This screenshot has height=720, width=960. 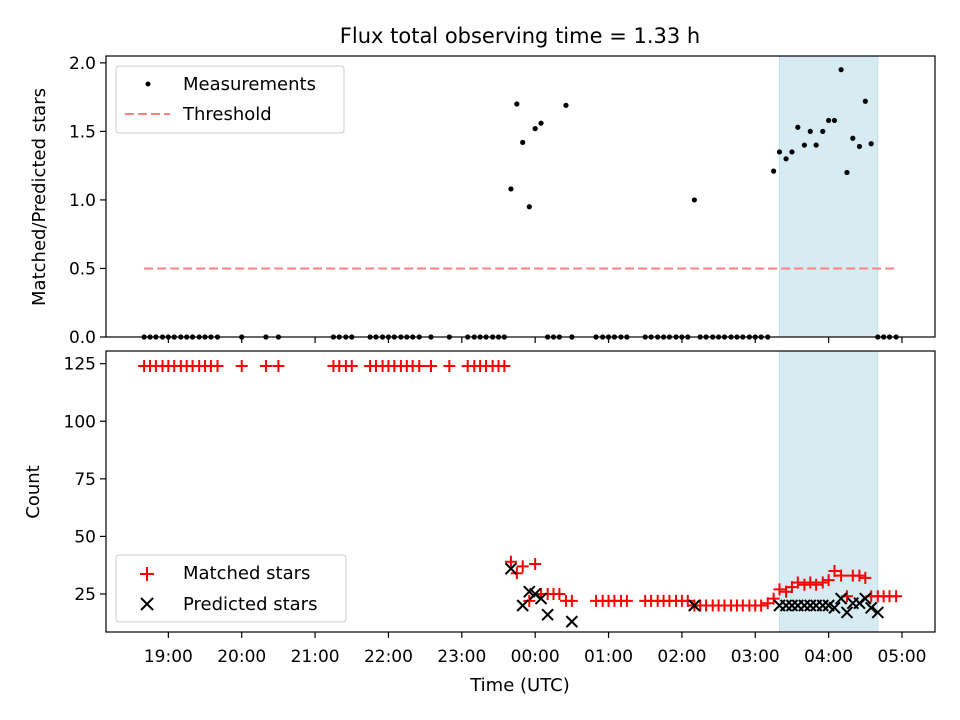 I want to click on x-axis-label: Time (UTC), so click(x=519, y=685).